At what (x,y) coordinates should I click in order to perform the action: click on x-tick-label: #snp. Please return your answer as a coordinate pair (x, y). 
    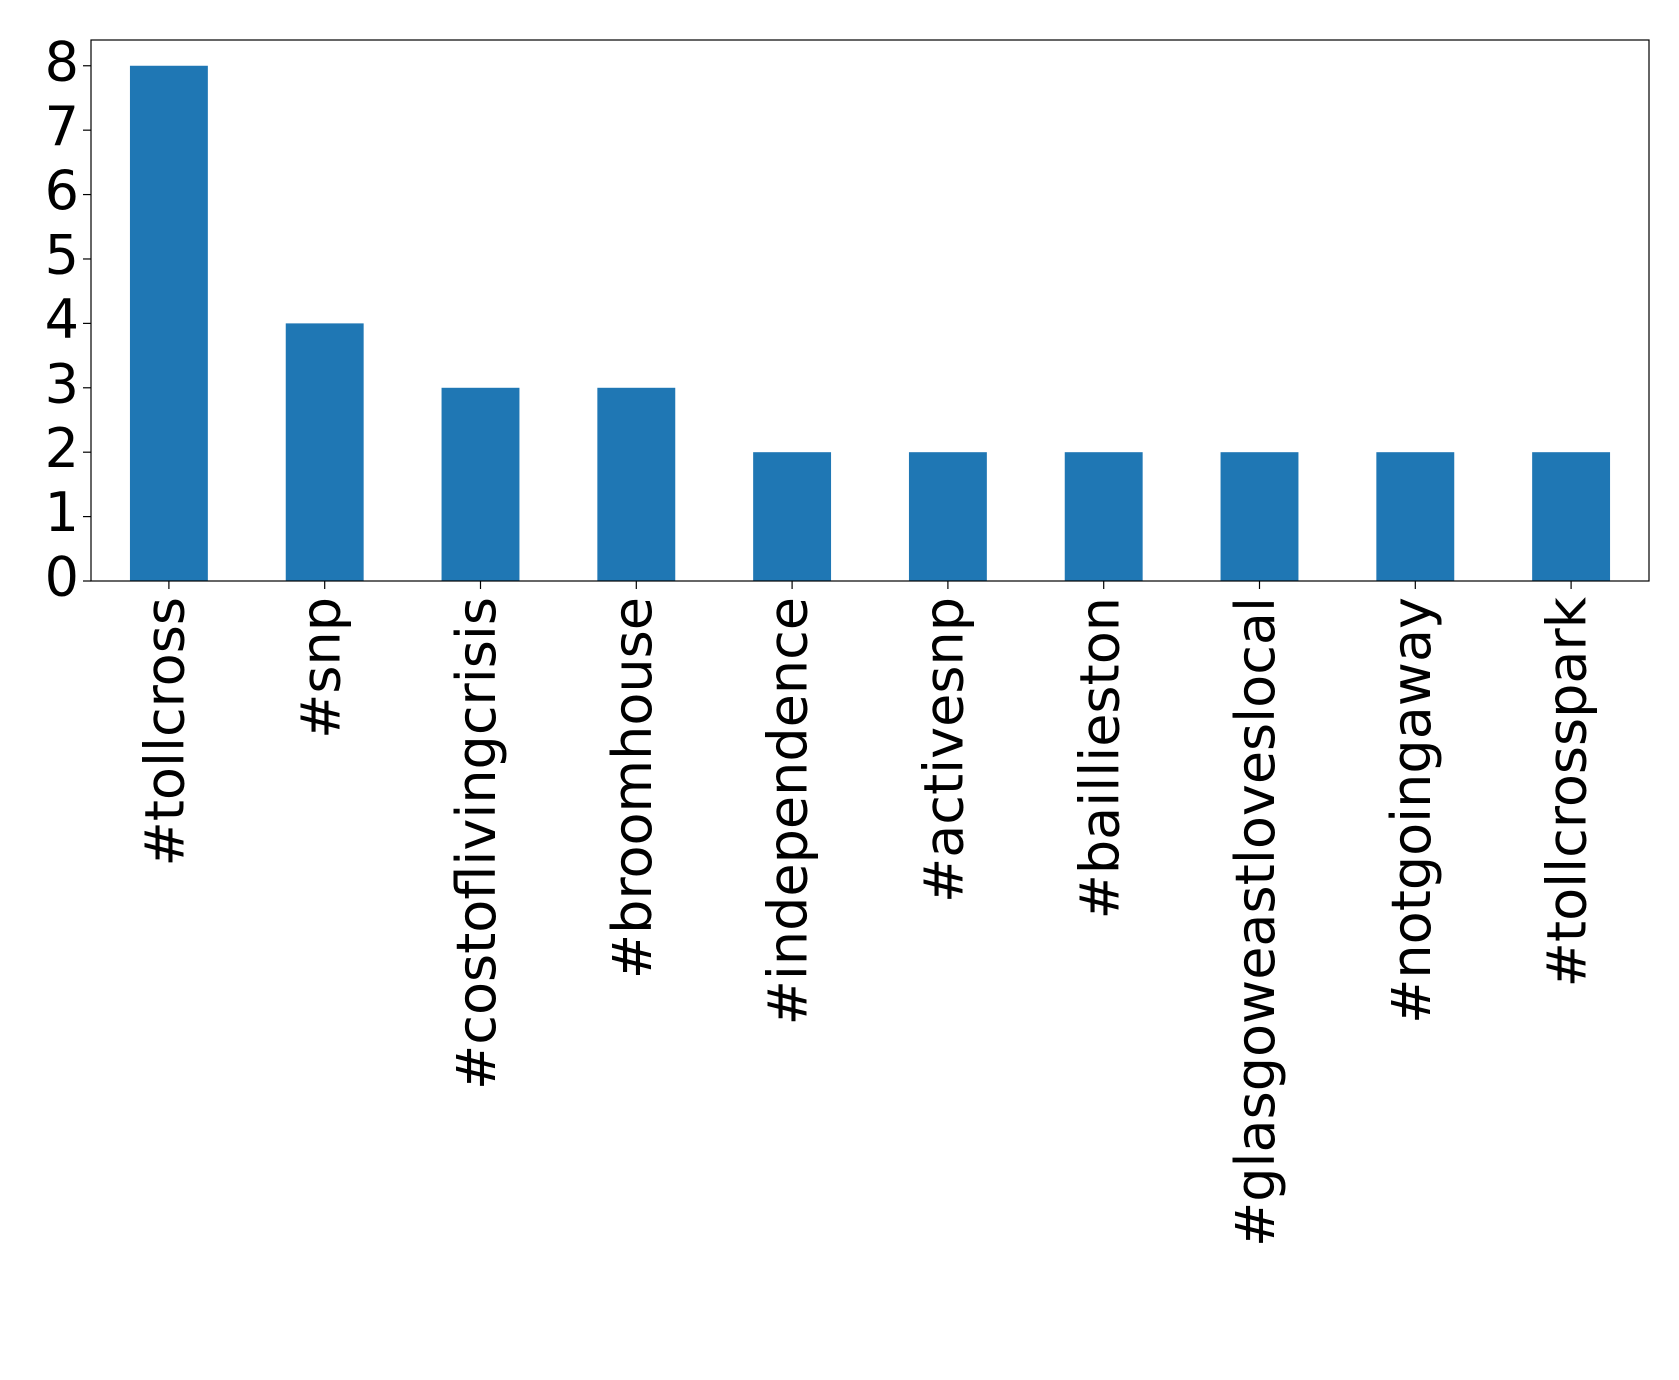
    Looking at the image, I should click on (320, 668).